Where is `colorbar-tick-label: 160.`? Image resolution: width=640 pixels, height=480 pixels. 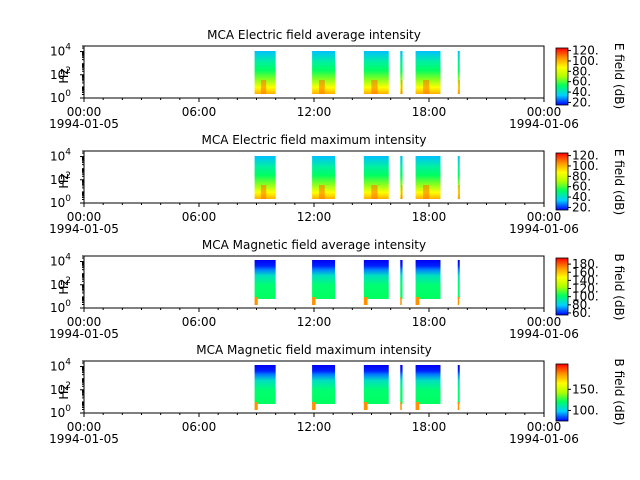 colorbar-tick-label: 160. is located at coordinates (585, 272).